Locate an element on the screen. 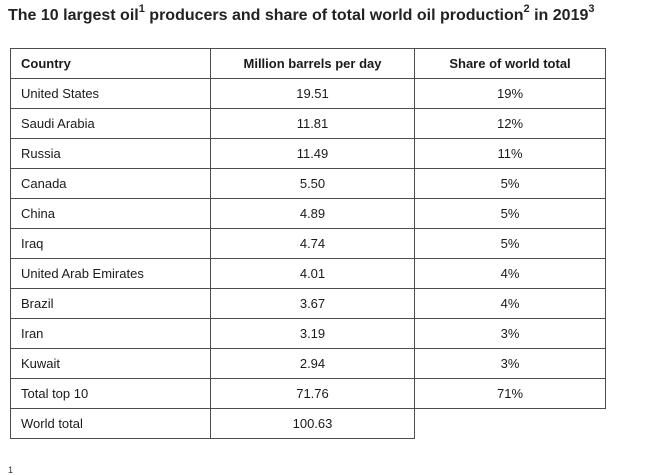 This screenshot has width=655, height=475. table-row: Canada 5.50 5% is located at coordinates (308, 183).